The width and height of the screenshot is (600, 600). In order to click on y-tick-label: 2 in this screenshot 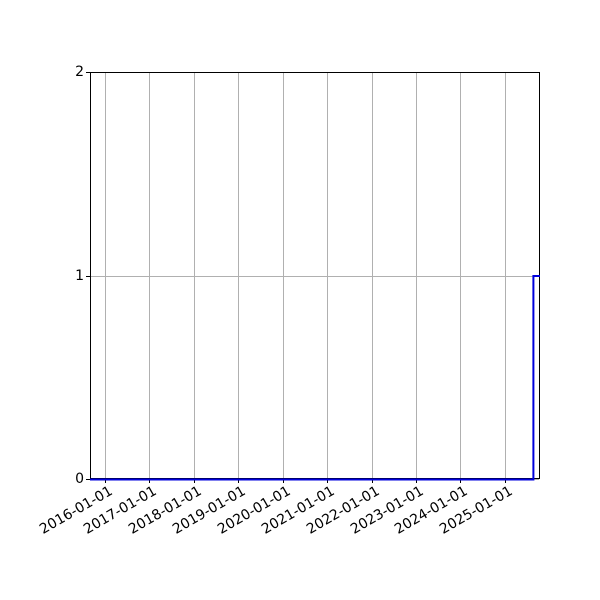, I will do `click(79, 72)`.